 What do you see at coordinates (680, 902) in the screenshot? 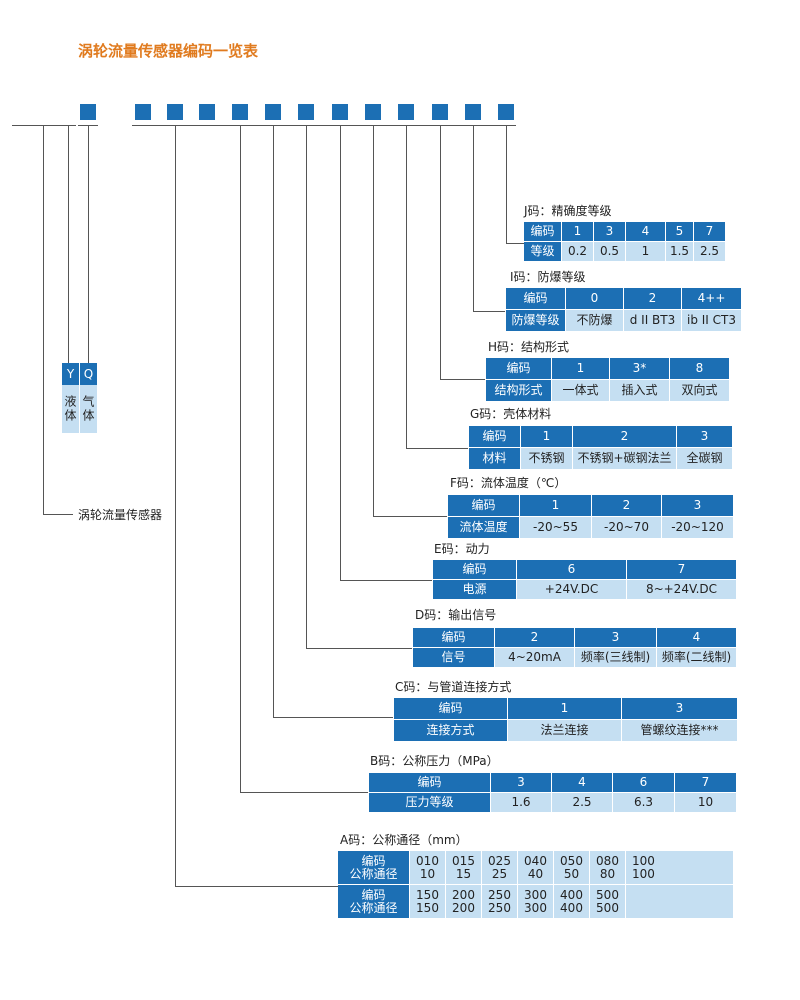
I see `dn-cell-empty` at bounding box center [680, 902].